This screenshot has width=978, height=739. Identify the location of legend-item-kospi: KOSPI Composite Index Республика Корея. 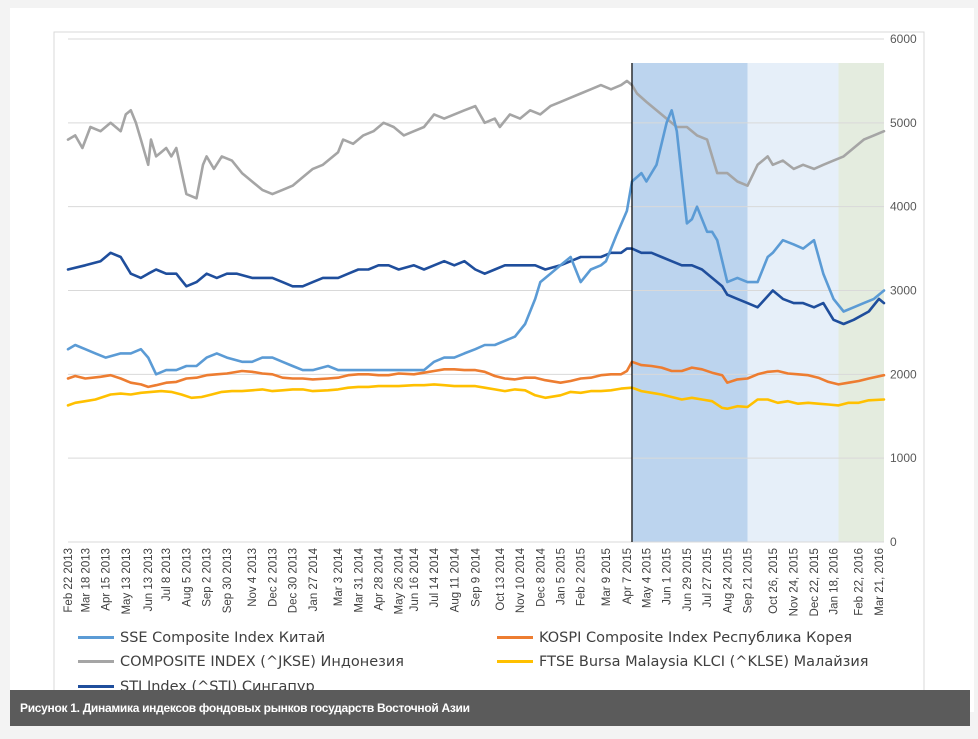
(674, 638).